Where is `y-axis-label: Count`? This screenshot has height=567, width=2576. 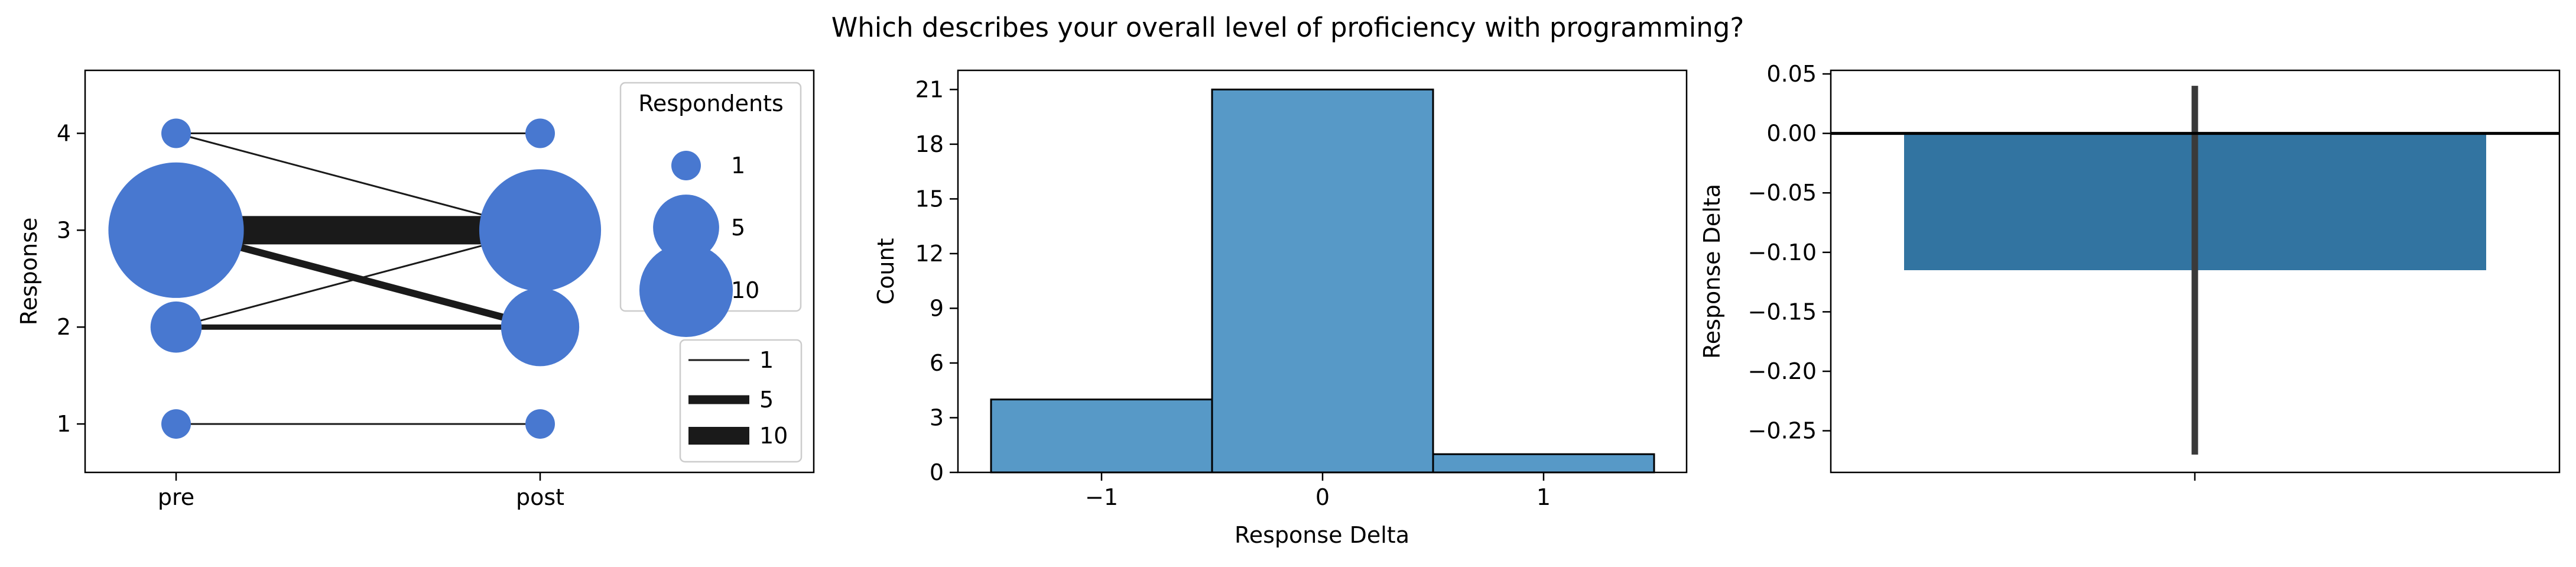
y-axis-label: Count is located at coordinates (886, 271).